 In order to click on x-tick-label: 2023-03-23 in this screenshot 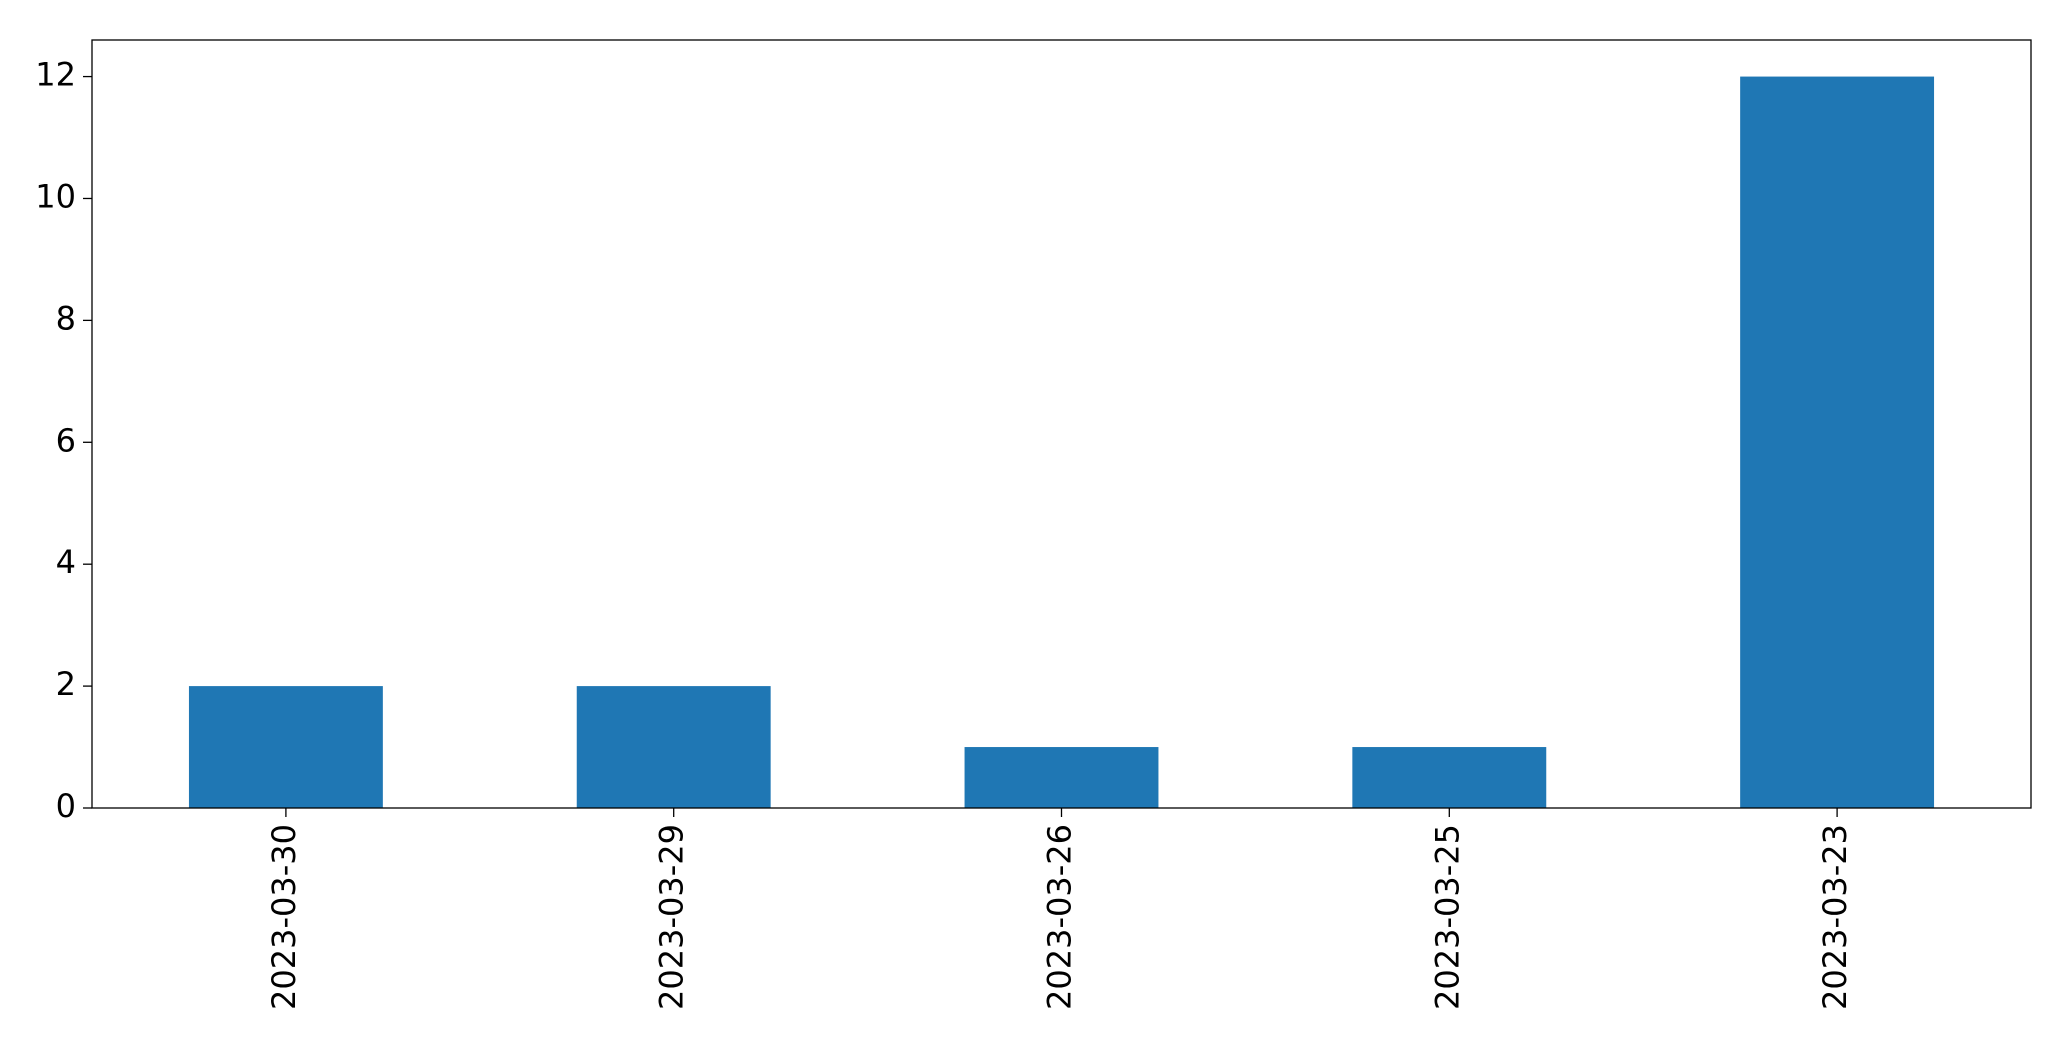, I will do `click(1835, 917)`.